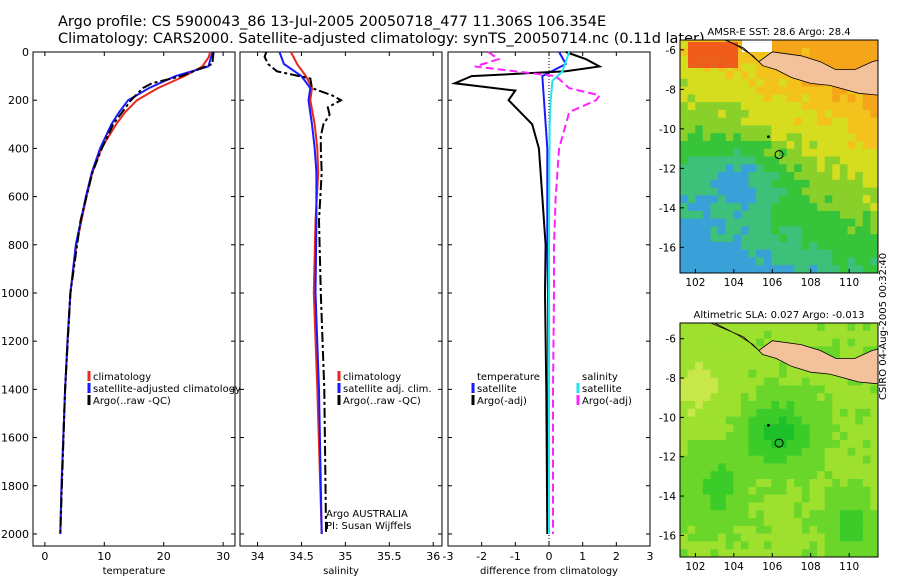  What do you see at coordinates (515, 556) in the screenshot?
I see `x-tick-label: -1` at bounding box center [515, 556].